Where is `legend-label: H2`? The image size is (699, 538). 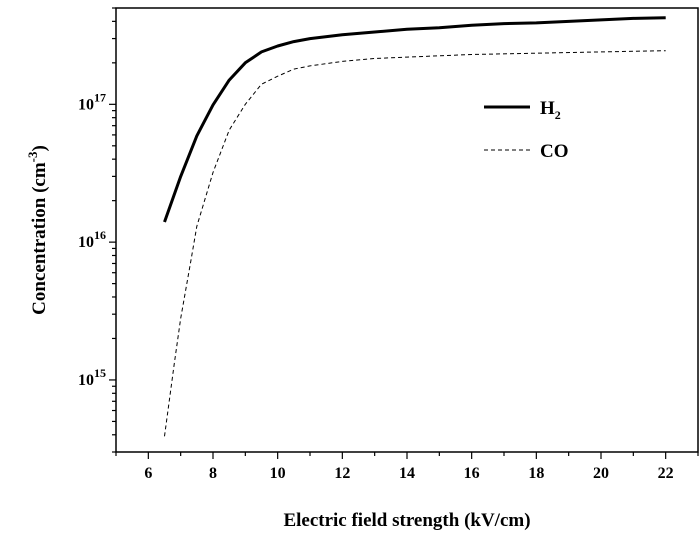 legend-label: H2 is located at coordinates (550, 110).